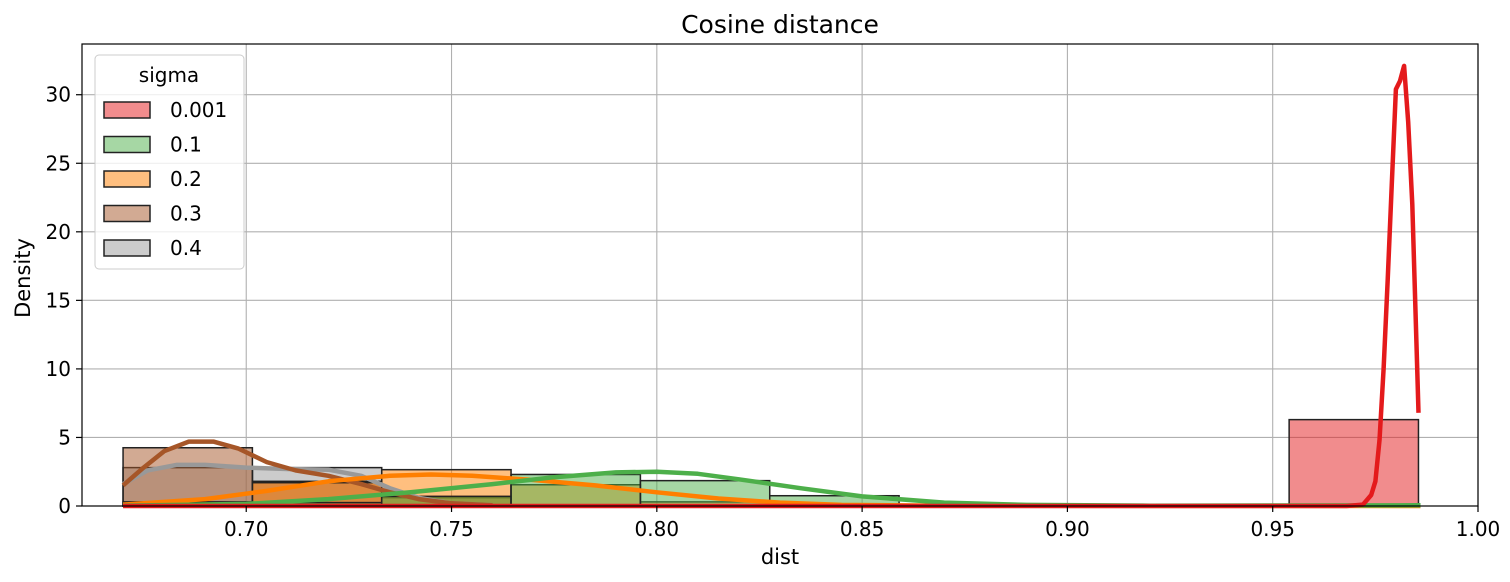 Image resolution: width=1510 pixels, height=582 pixels. Describe the element at coordinates (246, 529) in the screenshot. I see `x-tick-label-0: 0.70` at that location.